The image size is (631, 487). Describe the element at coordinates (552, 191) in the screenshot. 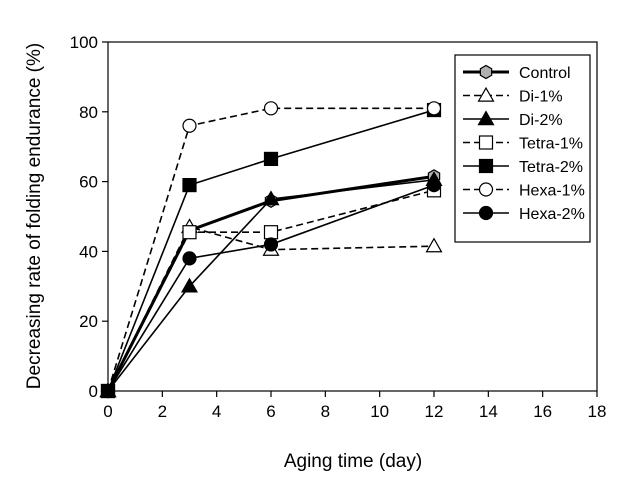

I see `legend-label: Hexa-1%` at that location.